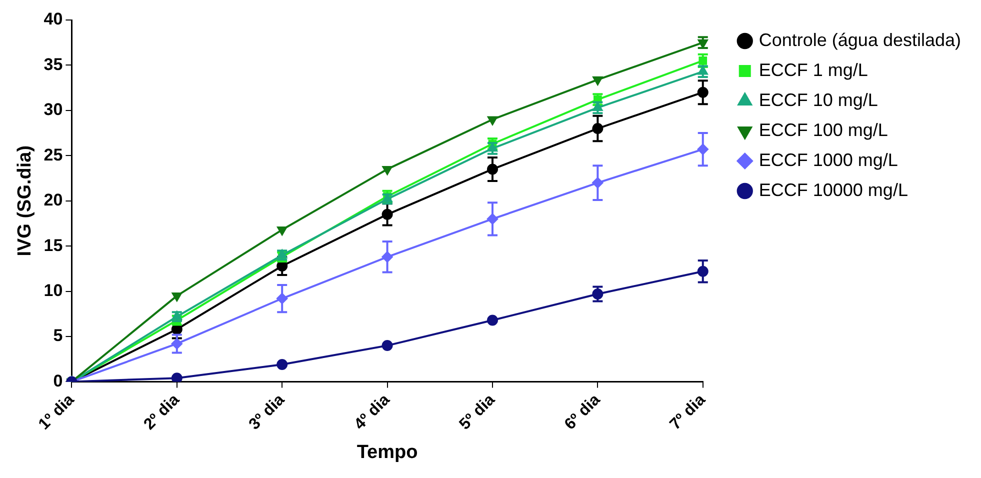 The image size is (981, 478). Describe the element at coordinates (583, 412) in the screenshot. I see `x-tick-label: 6º dia` at that location.